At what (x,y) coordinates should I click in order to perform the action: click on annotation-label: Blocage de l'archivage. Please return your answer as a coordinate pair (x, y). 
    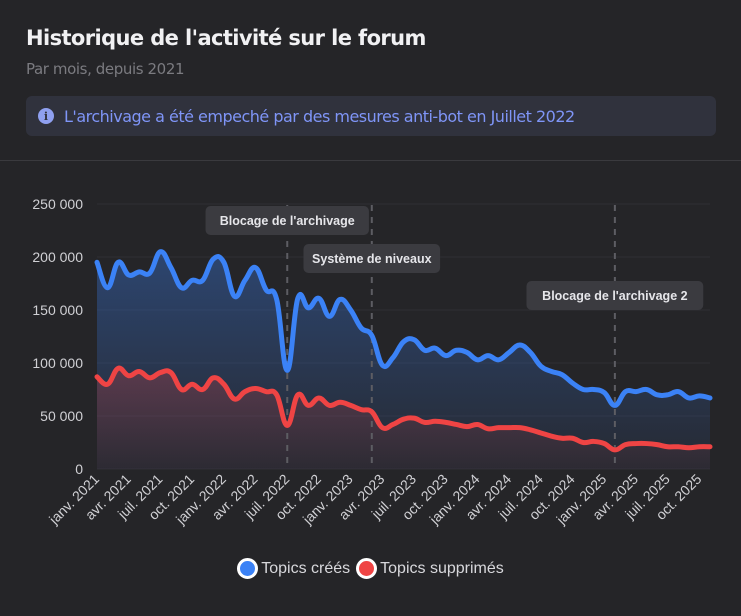
    Looking at the image, I should click on (287, 221).